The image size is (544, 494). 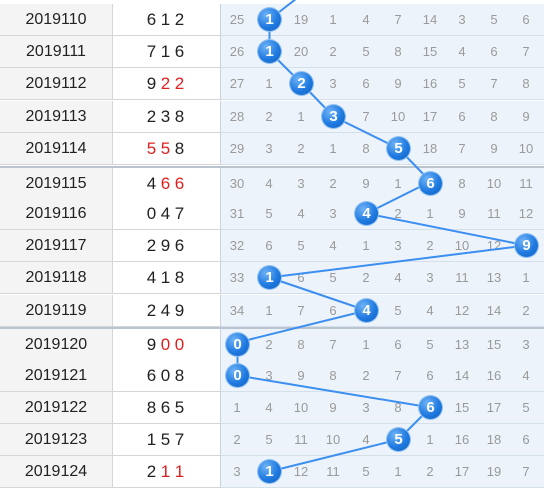 I want to click on ball-label: 2, so click(x=301, y=83).